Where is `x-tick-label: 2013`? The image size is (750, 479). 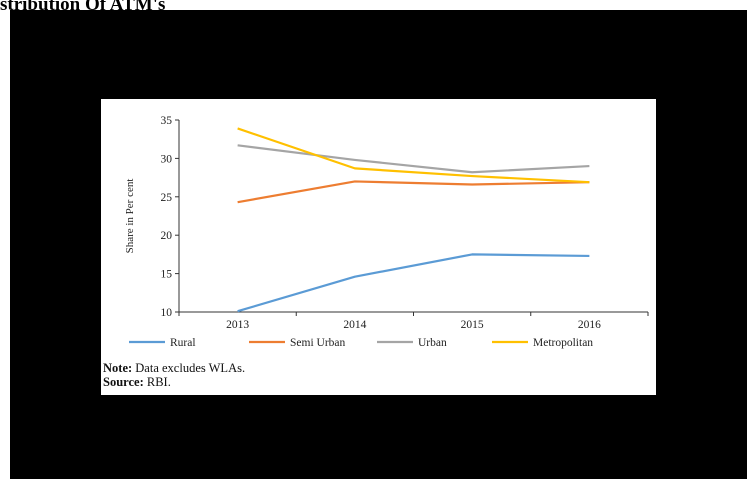
x-tick-label: 2013 is located at coordinates (237, 325).